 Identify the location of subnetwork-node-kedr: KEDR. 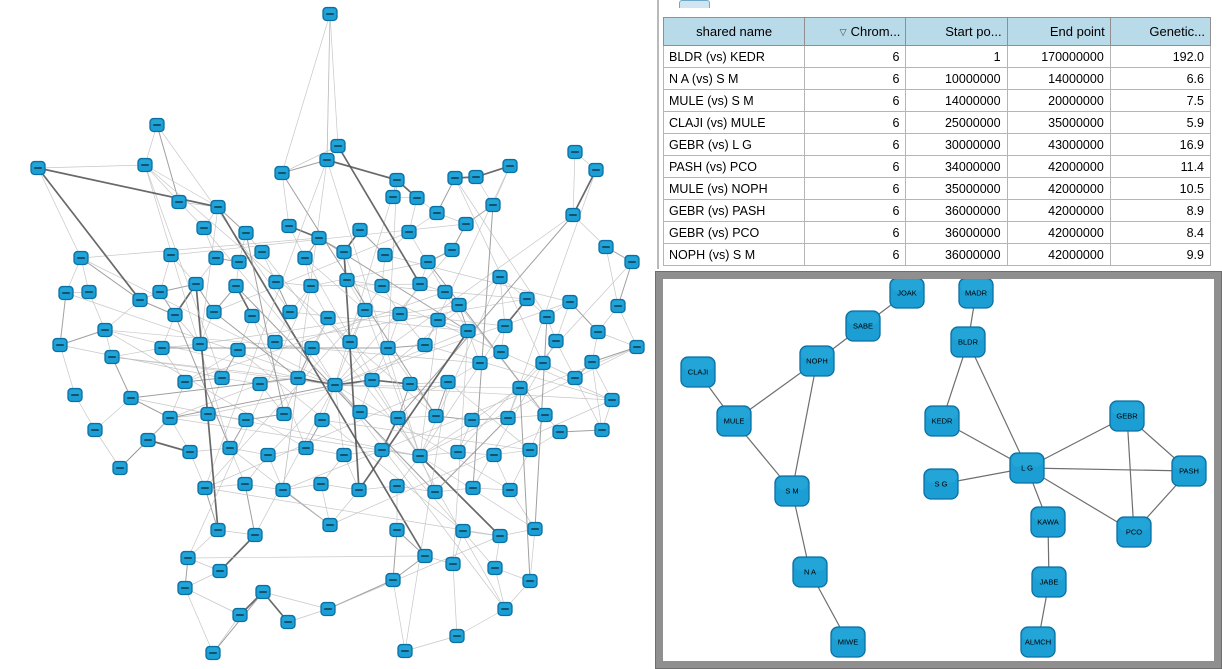
(942, 421).